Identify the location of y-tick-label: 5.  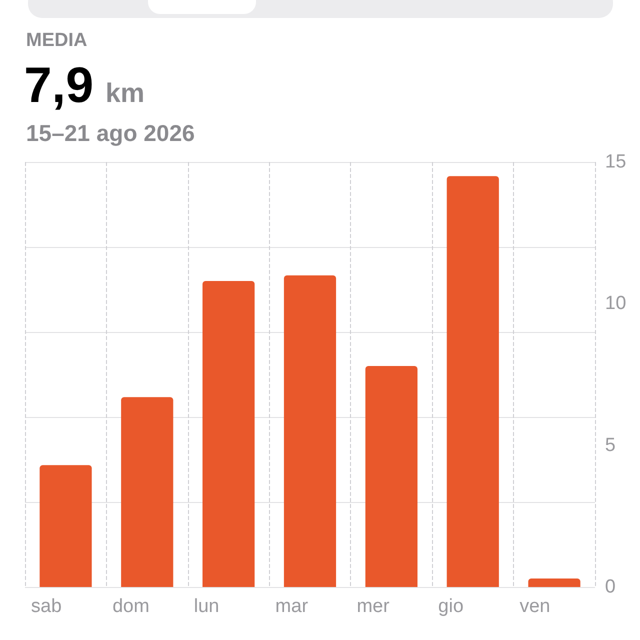
(610, 445).